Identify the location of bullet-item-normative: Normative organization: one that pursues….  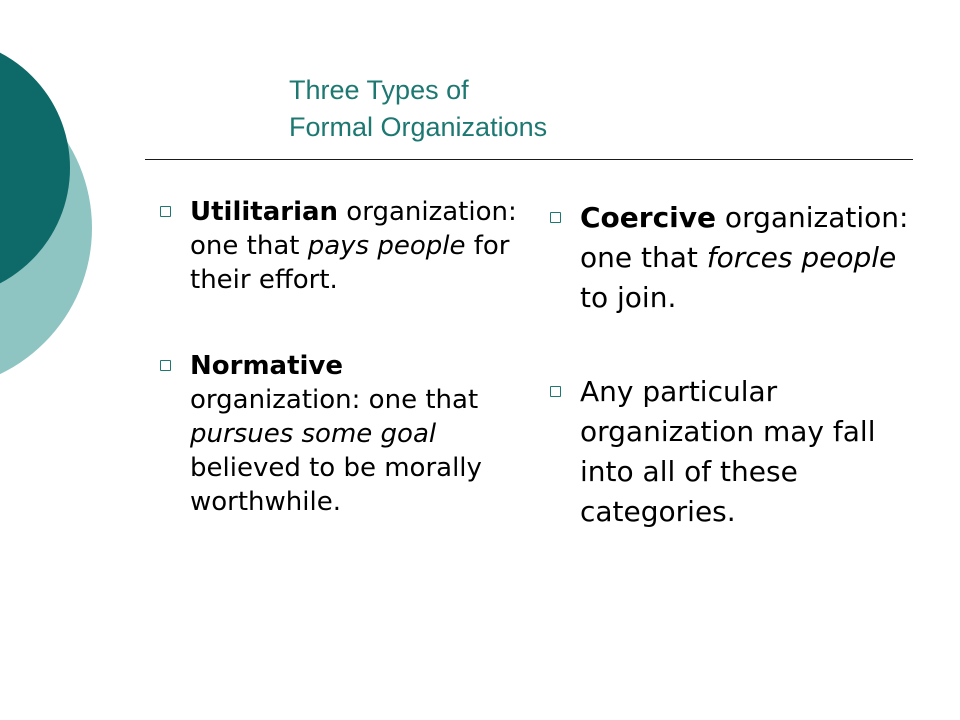
(340, 434).